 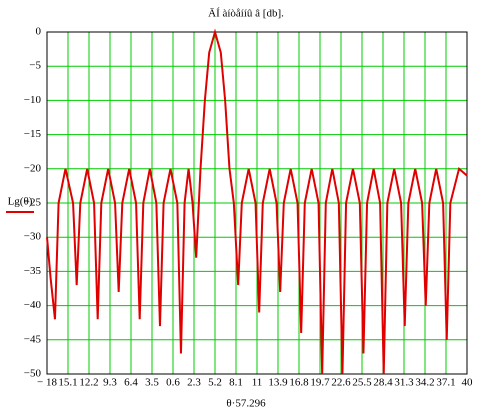 I want to click on y-tick-label: −15, so click(x=33, y=134).